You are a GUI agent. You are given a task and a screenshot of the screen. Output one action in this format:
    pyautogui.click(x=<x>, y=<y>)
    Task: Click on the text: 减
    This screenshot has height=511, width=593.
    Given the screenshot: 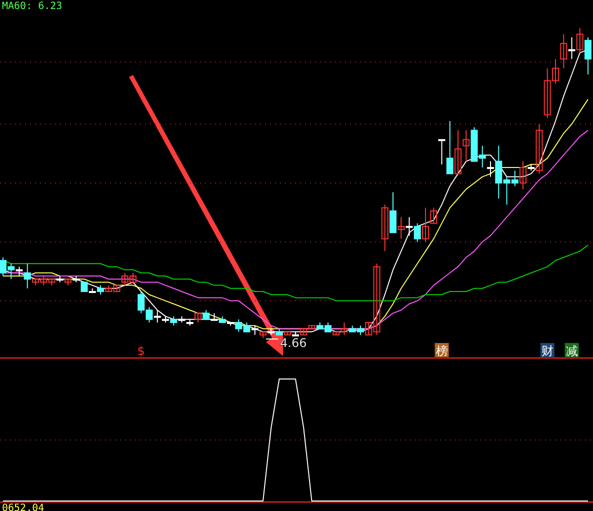 What is the action you would take?
    pyautogui.click(x=572, y=351)
    